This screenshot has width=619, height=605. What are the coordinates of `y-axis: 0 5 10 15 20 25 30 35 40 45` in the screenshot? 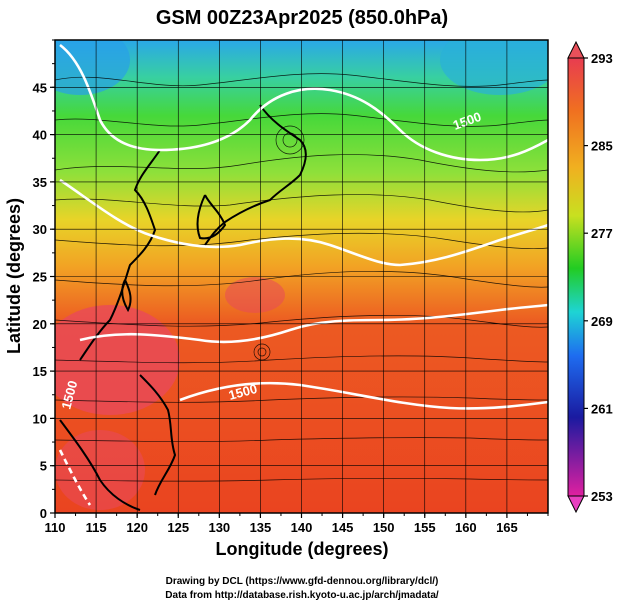 It's located at (44, 280).